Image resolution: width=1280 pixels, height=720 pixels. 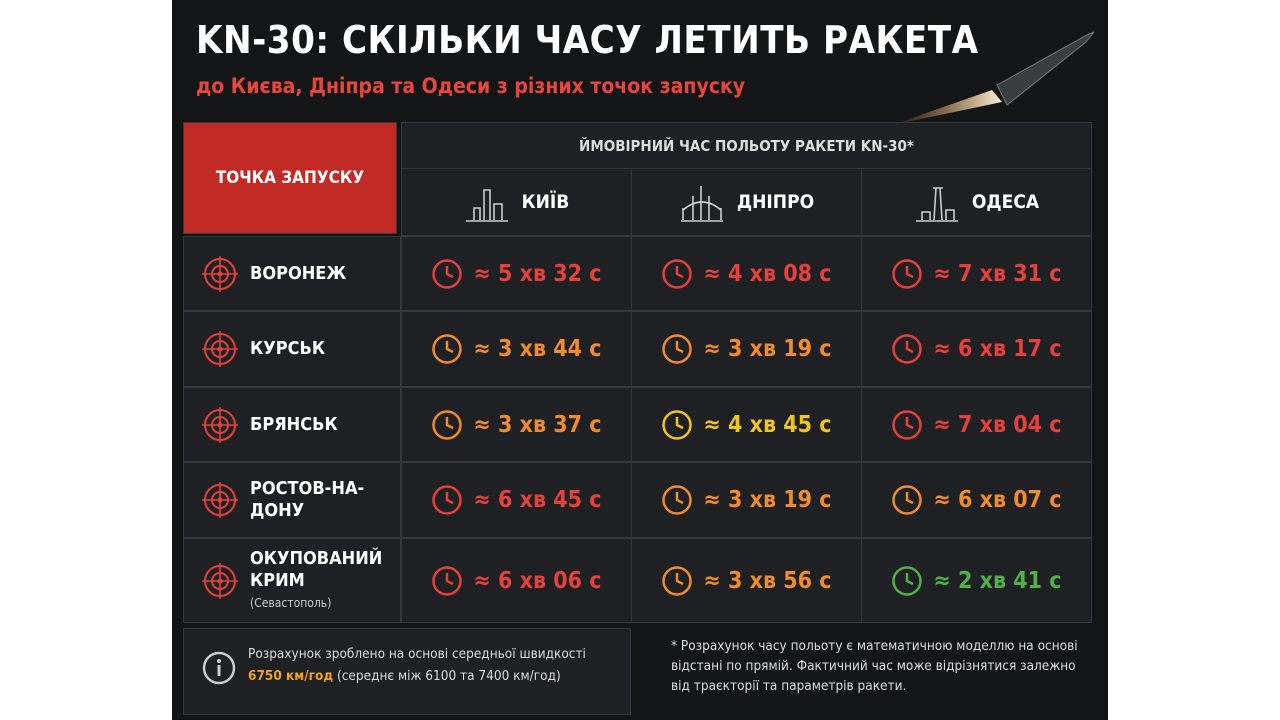 I want to click on origin-label: РОСТОВ-НА-ДОНУ, so click(x=307, y=499).